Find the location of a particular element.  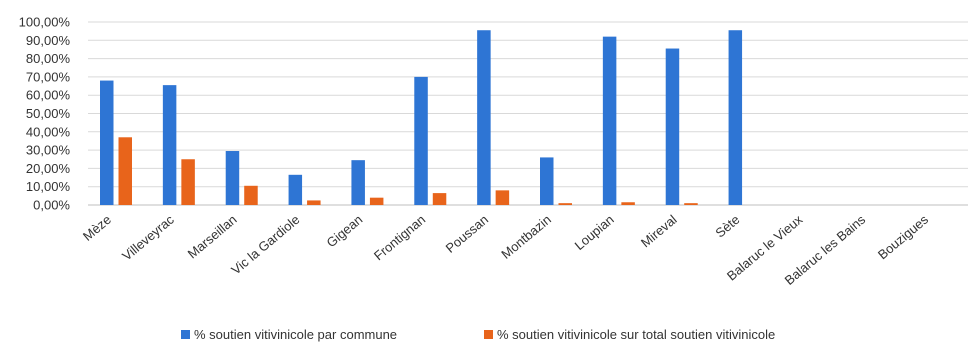

x-category-label: Villeveyrac is located at coordinates (148, 237).